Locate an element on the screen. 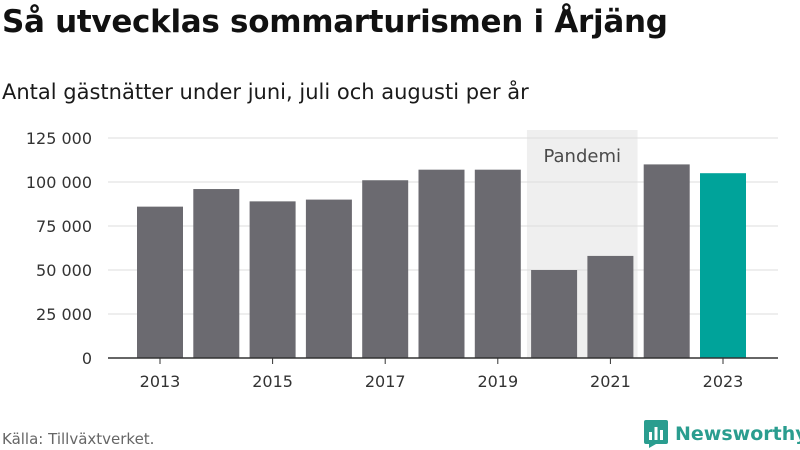  y-tick-label: 0 is located at coordinates (87, 358).